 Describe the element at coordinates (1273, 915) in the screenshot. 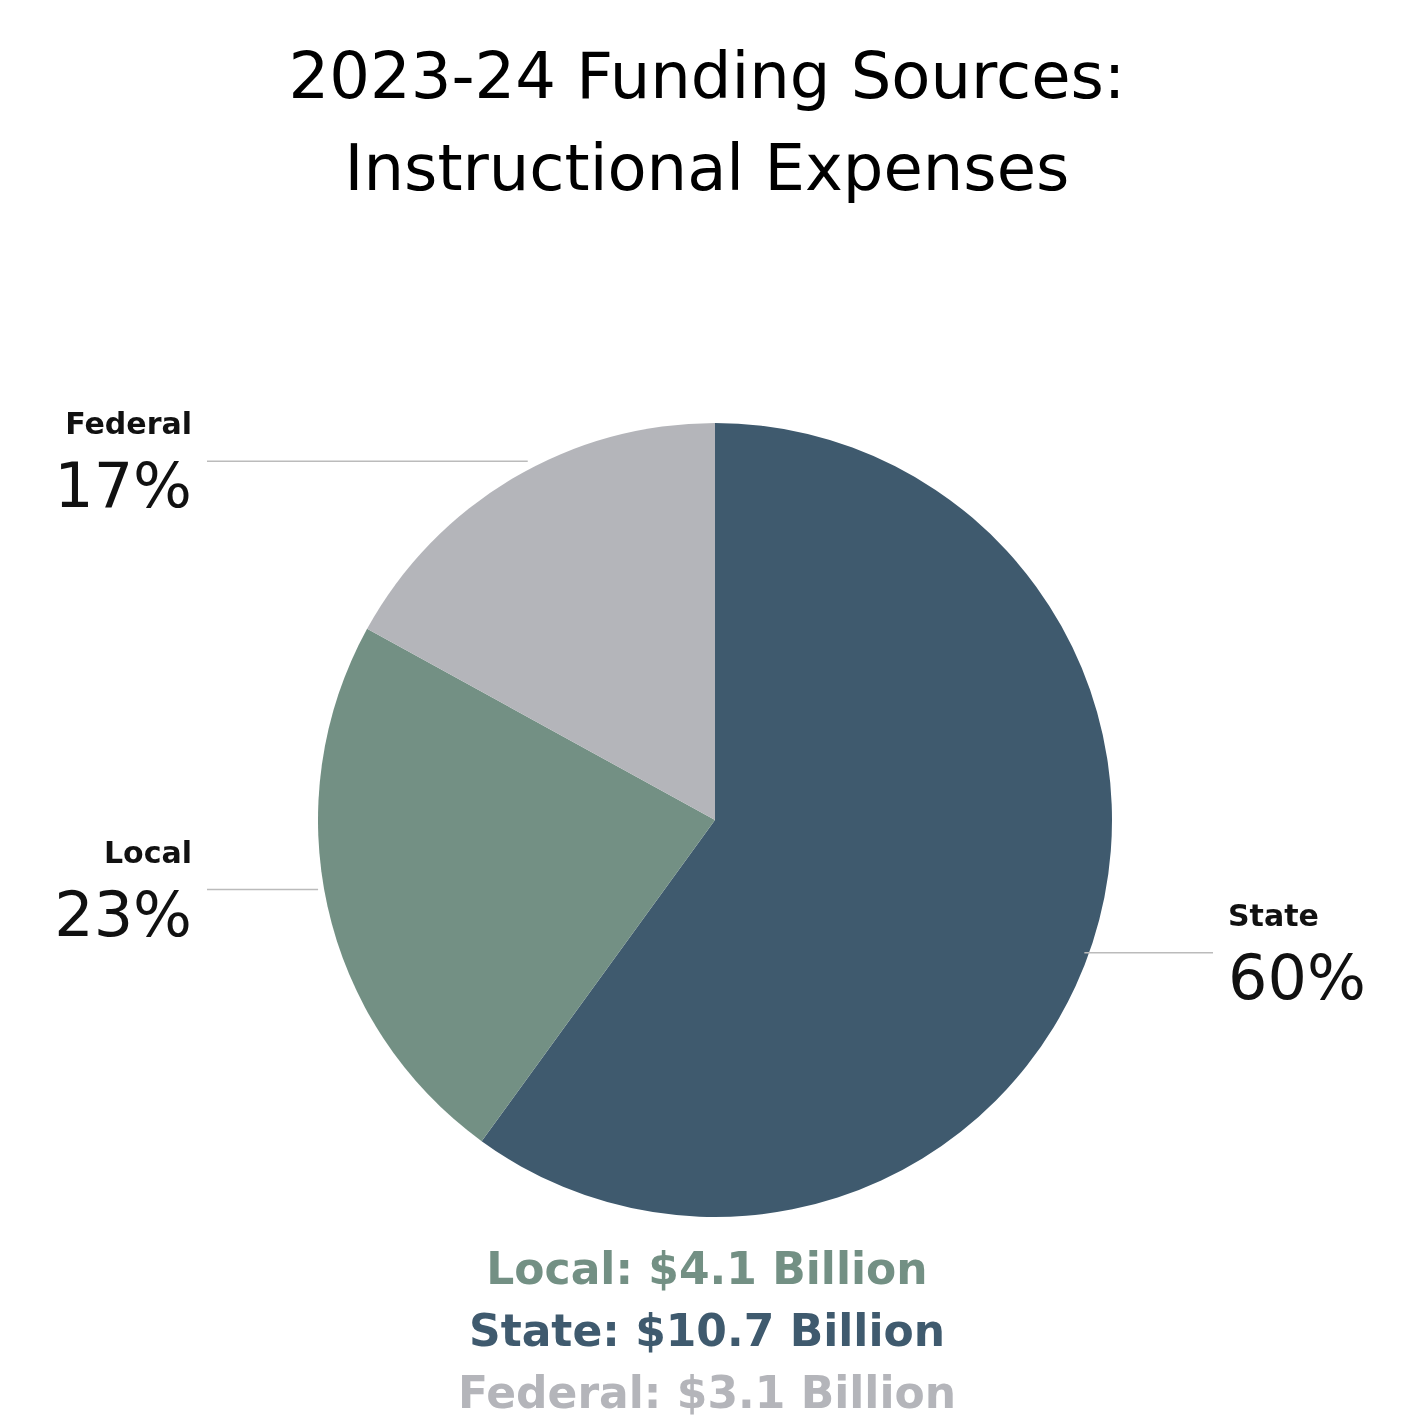

I see `slice-label: State` at that location.